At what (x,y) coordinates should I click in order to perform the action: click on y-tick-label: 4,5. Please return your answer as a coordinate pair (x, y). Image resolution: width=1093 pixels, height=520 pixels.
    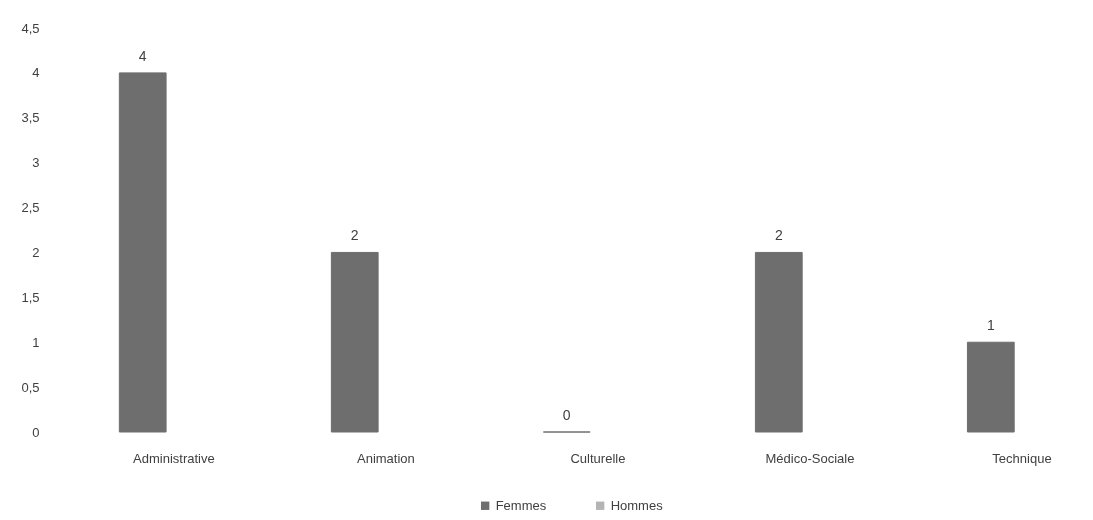
    Looking at the image, I should click on (30, 28).